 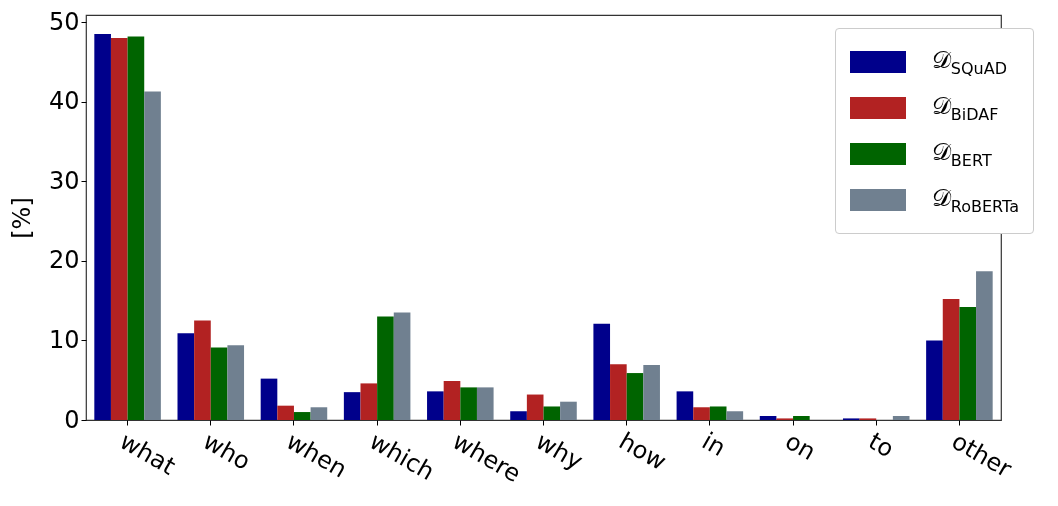 What do you see at coordinates (714, 444) in the screenshot?
I see `x-tick-label: in` at bounding box center [714, 444].